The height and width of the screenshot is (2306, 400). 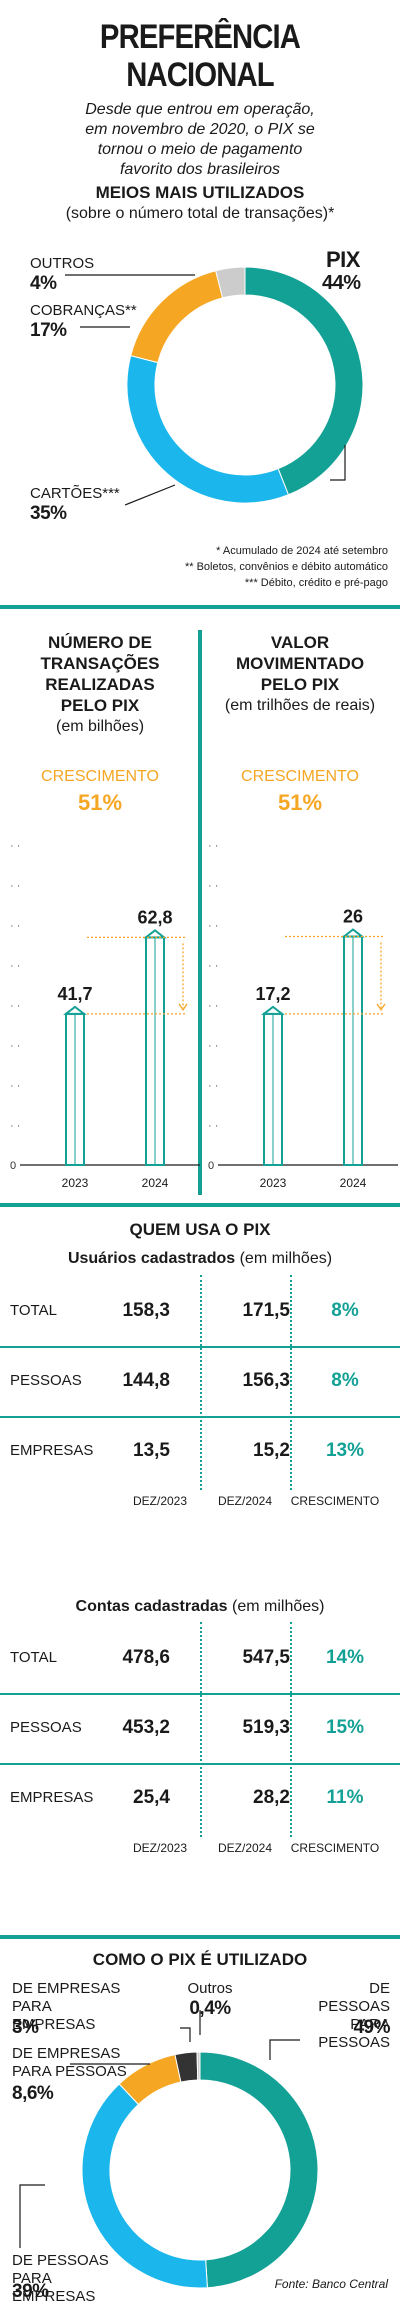 I want to click on donut2-chart, so click(x=169, y=2149).